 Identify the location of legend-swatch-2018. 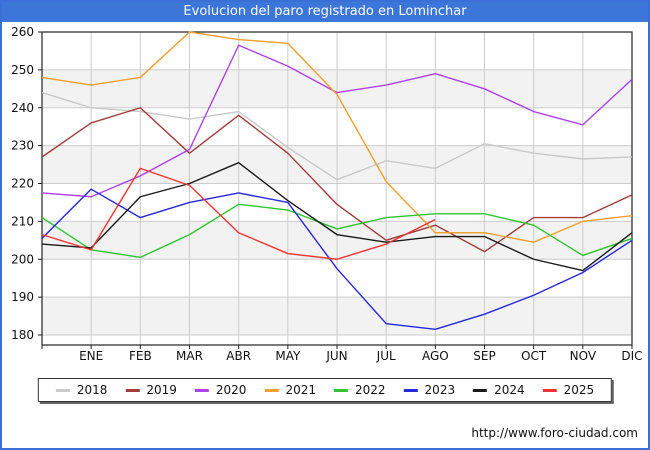
(62, 390).